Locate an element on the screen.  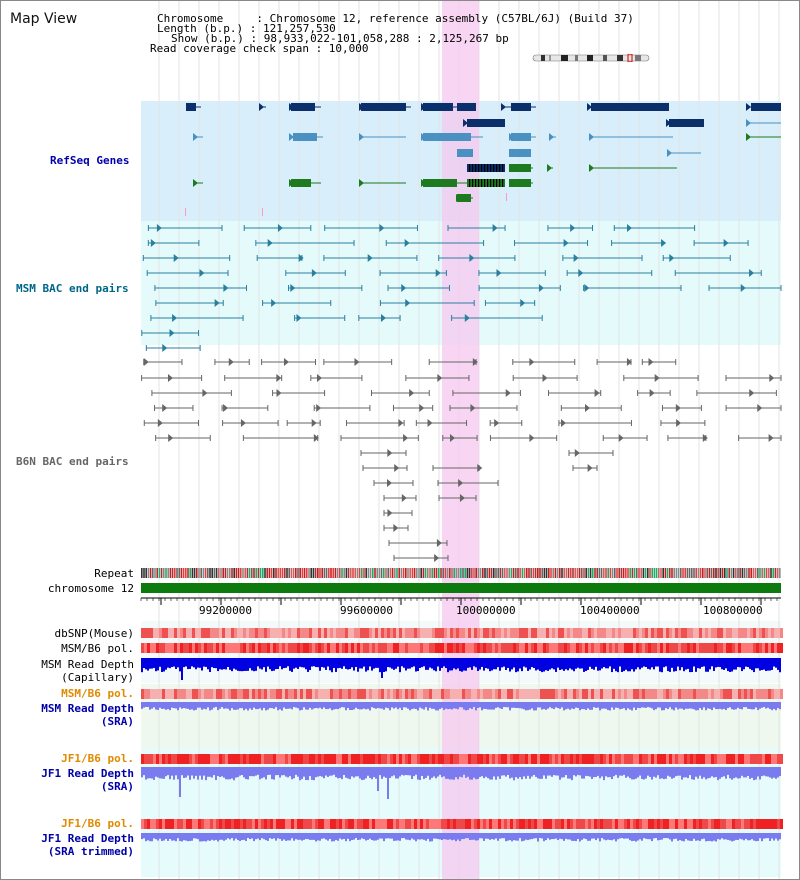
gene-arrow is located at coordinates (465, 123).